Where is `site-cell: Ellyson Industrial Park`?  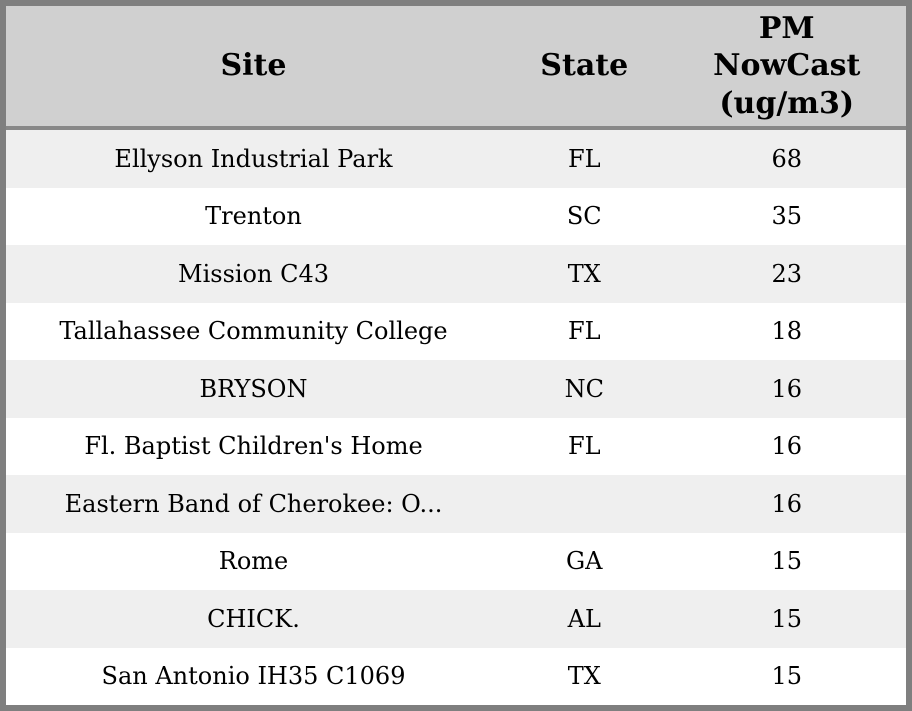 site-cell: Ellyson Industrial Park is located at coordinates (253, 158).